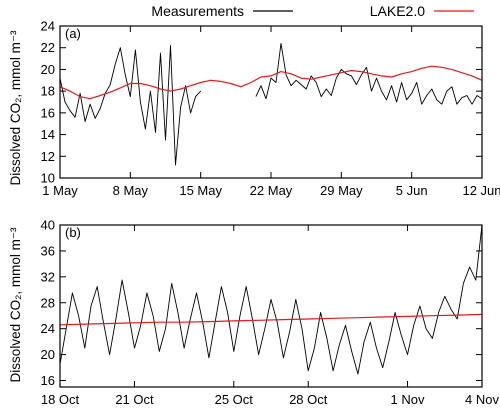 Image resolution: width=500 pixels, height=417 pixels. I want to click on x-tick-label: 22 May, so click(271, 190).